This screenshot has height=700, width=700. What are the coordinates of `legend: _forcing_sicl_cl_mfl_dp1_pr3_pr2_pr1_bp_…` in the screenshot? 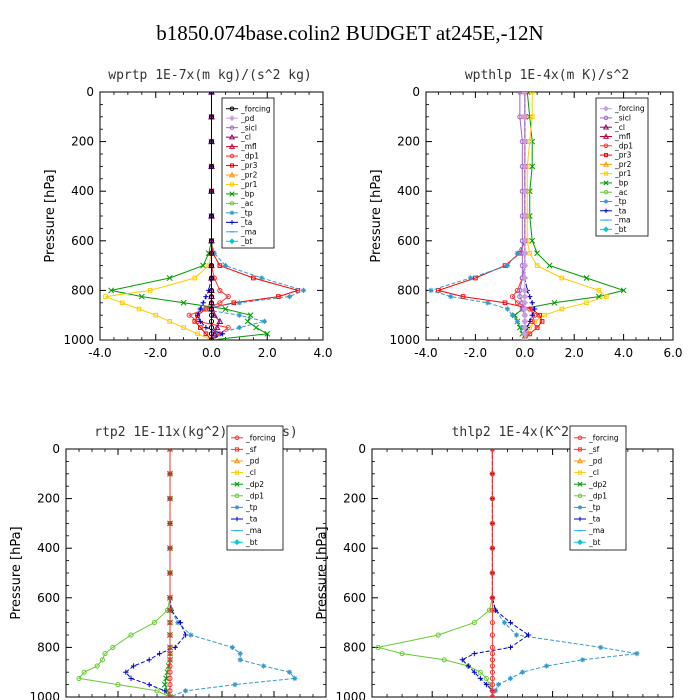 It's located at (622, 167).